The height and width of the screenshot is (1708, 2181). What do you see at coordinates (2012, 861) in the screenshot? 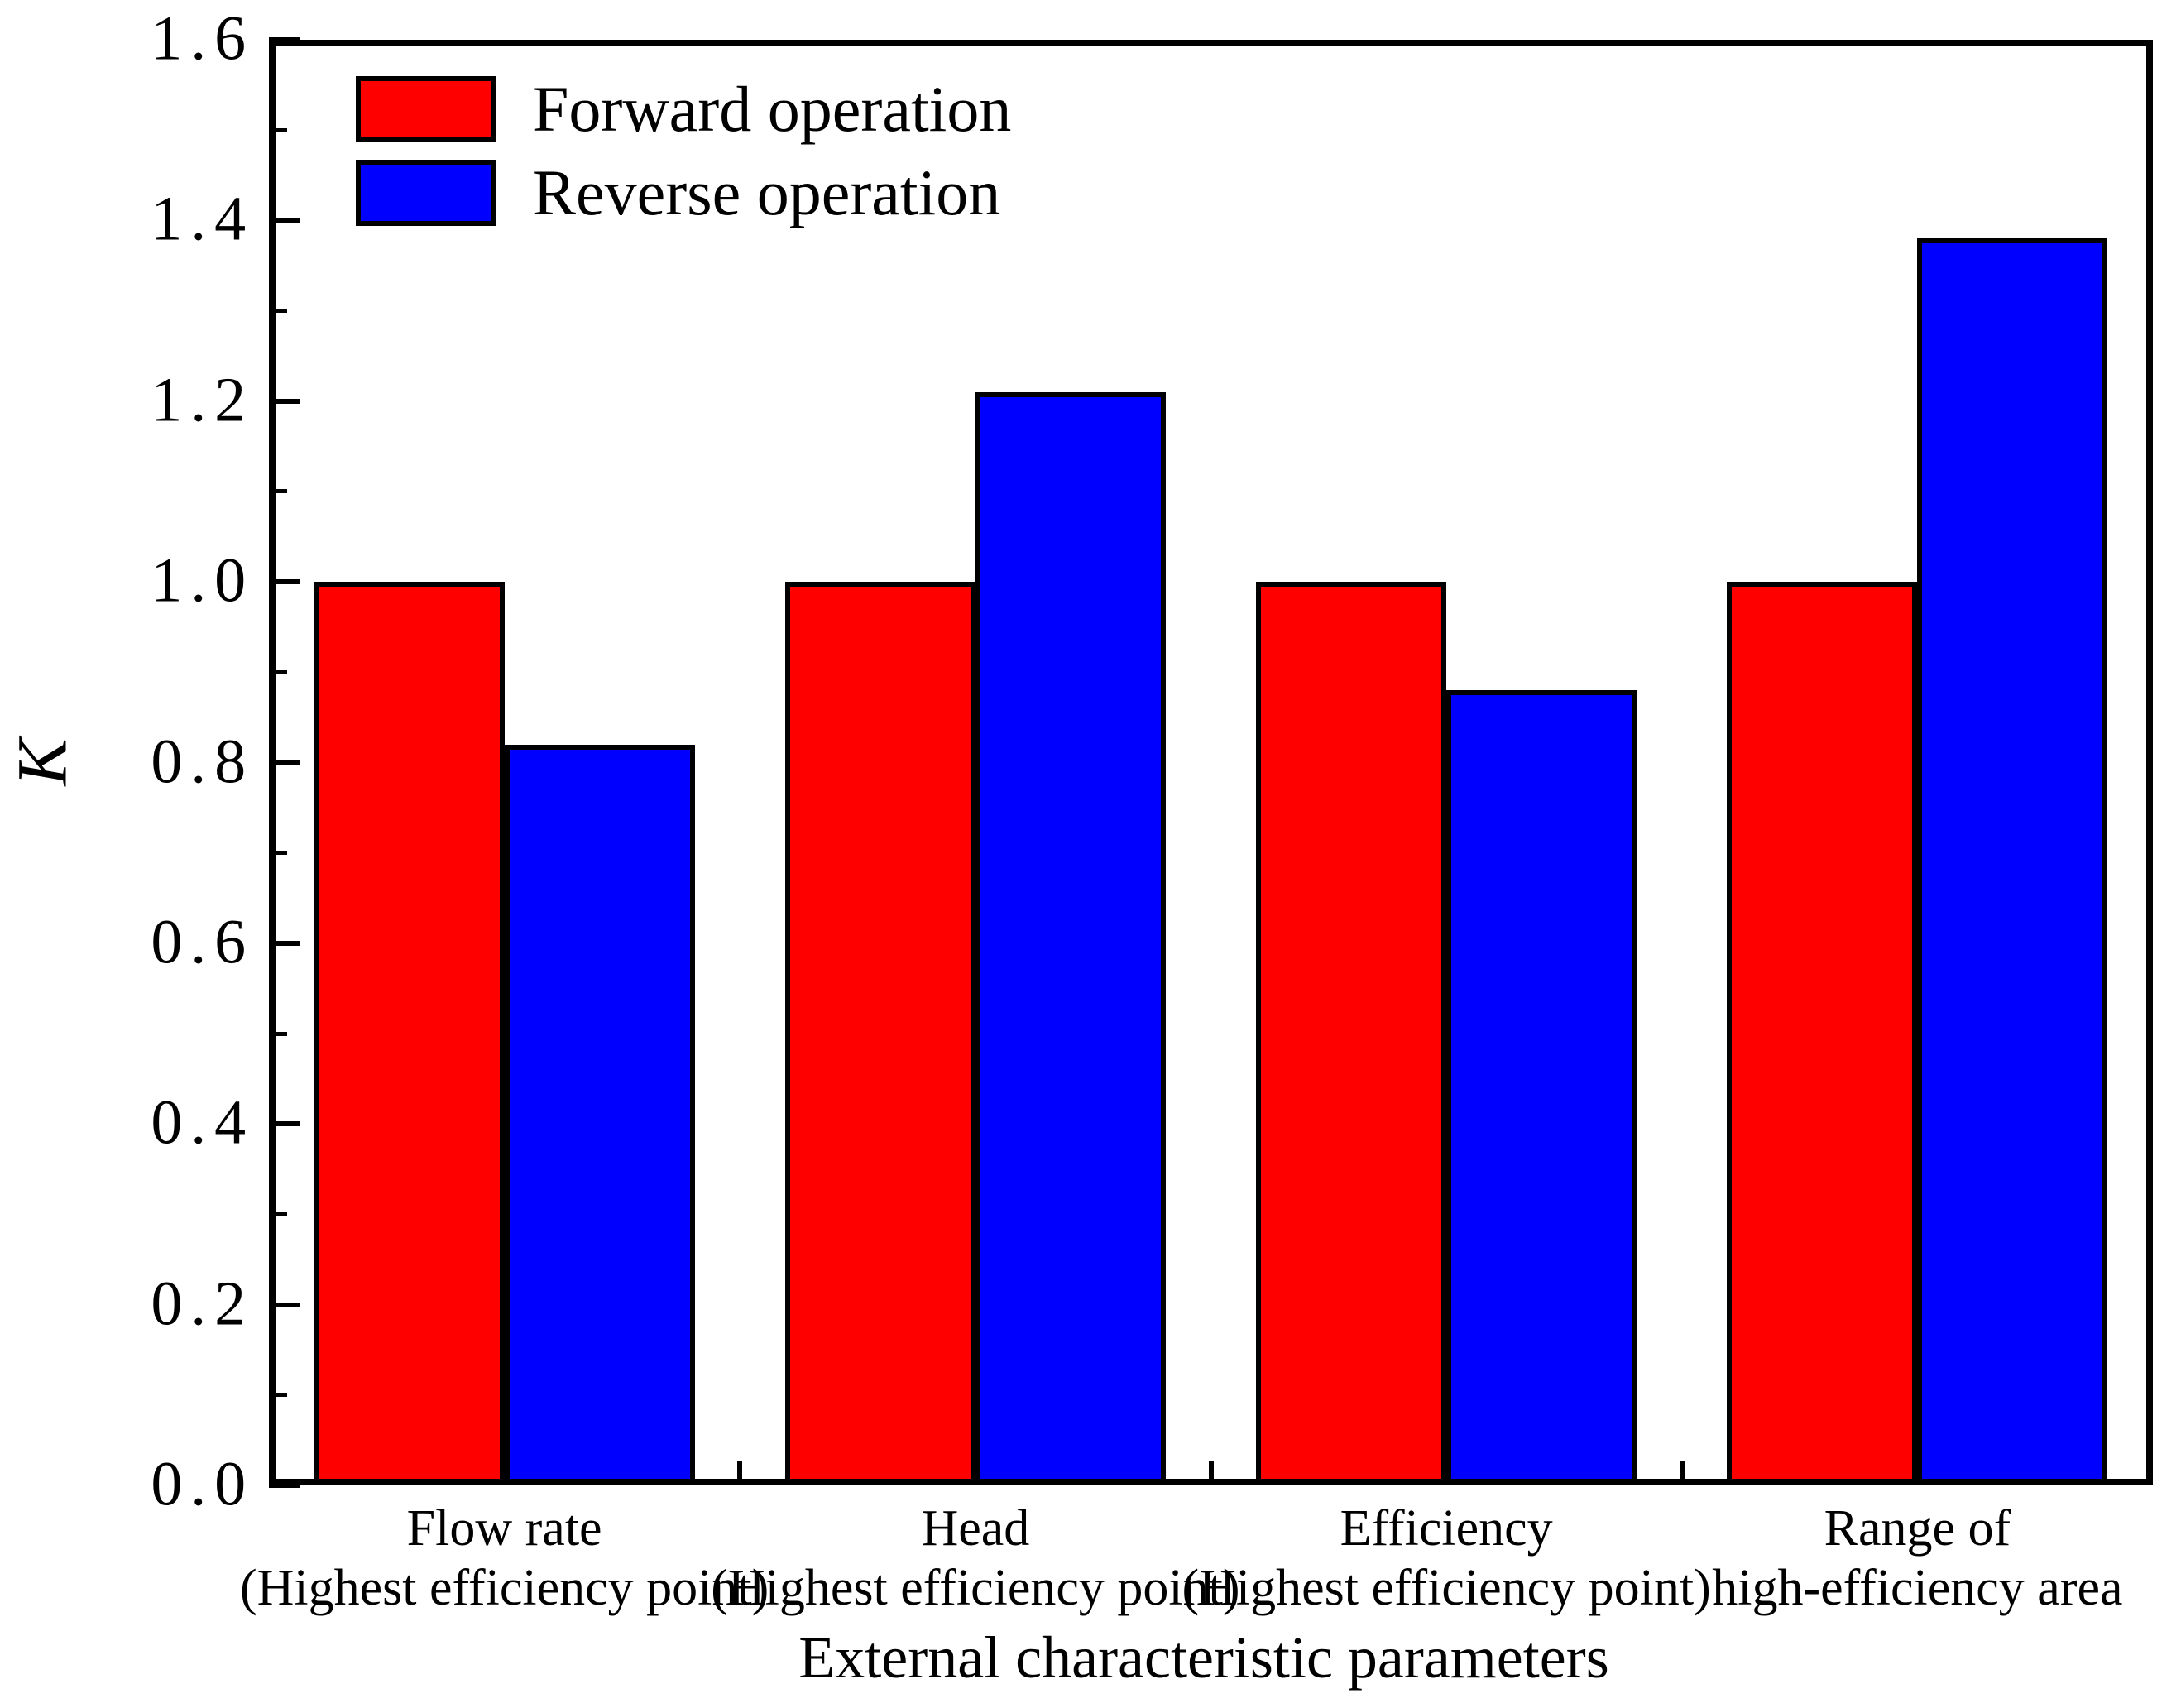
I see `bar-reverse-operation-range-of` at bounding box center [2012, 861].